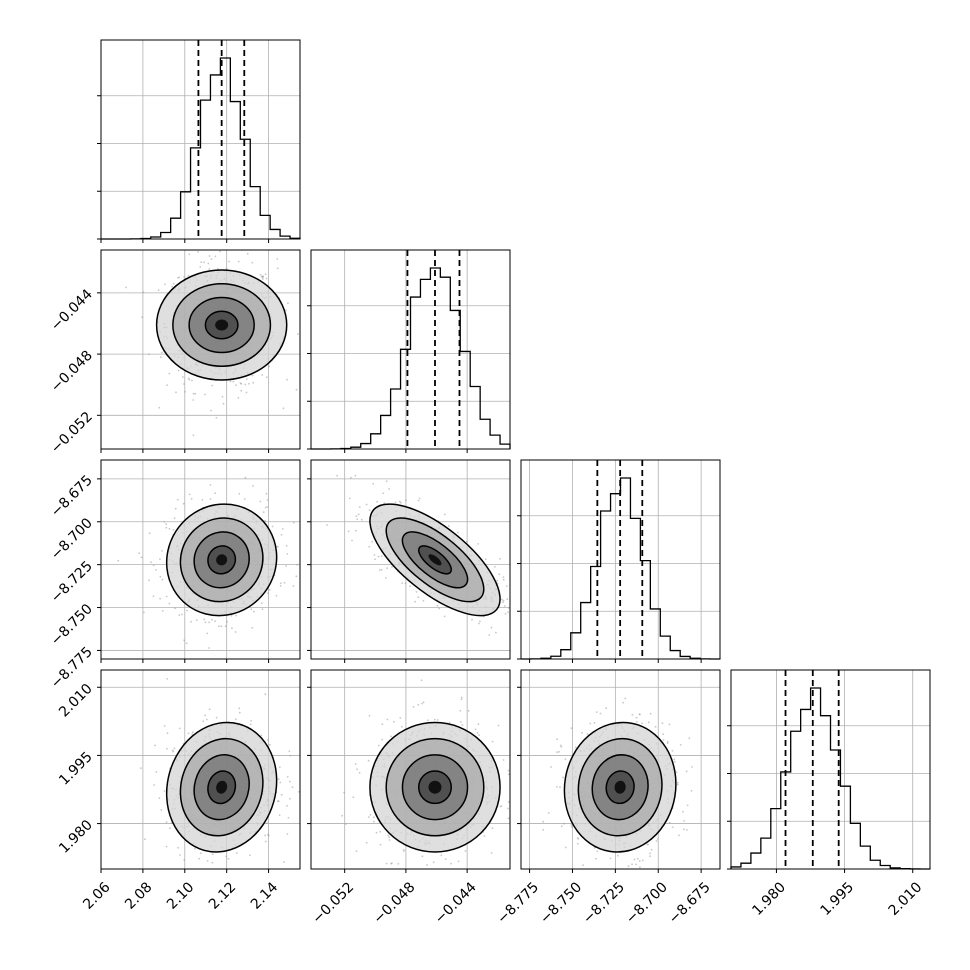 The width and height of the screenshot is (970, 970). I want to click on y-tick-label: −8.675, so click(72, 496).